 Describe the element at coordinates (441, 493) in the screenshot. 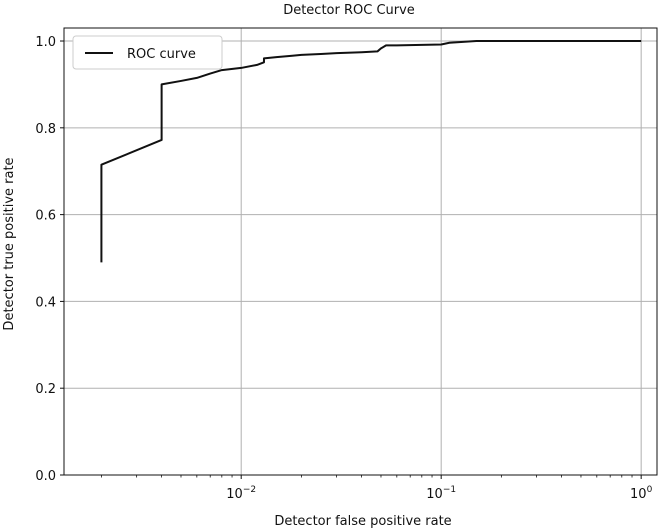

I see `x-tick-label: 10⁻¹` at that location.